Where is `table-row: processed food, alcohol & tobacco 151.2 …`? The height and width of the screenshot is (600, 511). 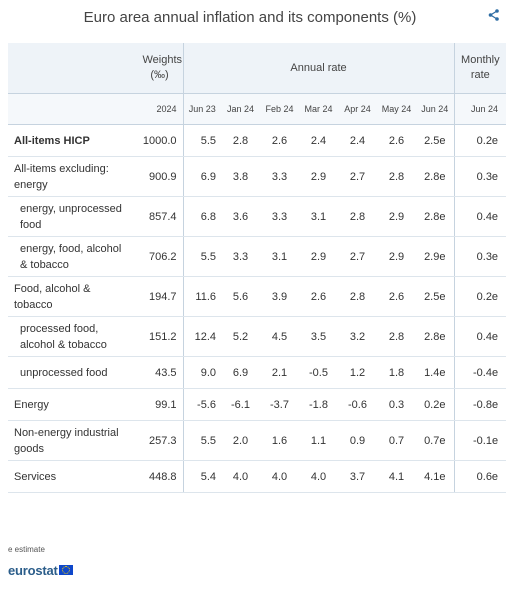
table-row: processed food, alcohol & tobacco 151.2 … is located at coordinates (257, 336).